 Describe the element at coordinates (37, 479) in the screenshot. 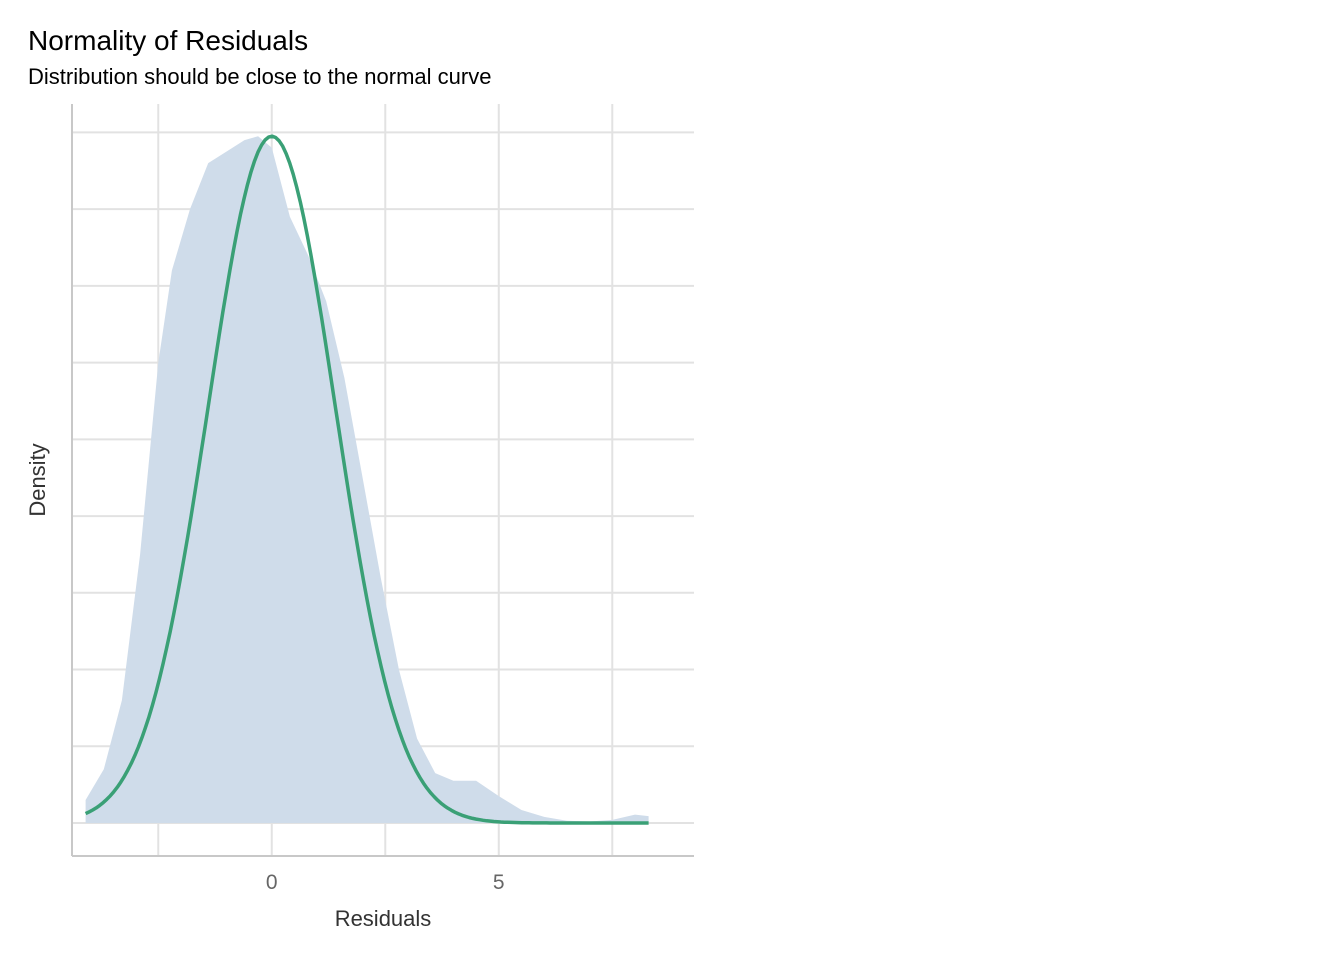

I see `y-axis-title: Density` at that location.